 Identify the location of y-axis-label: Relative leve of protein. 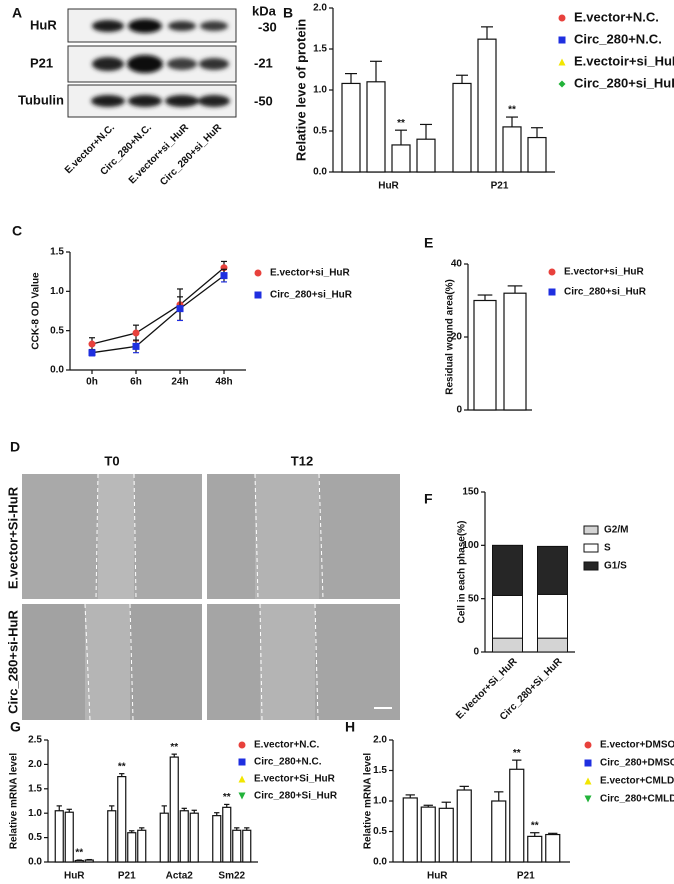
(300, 90).